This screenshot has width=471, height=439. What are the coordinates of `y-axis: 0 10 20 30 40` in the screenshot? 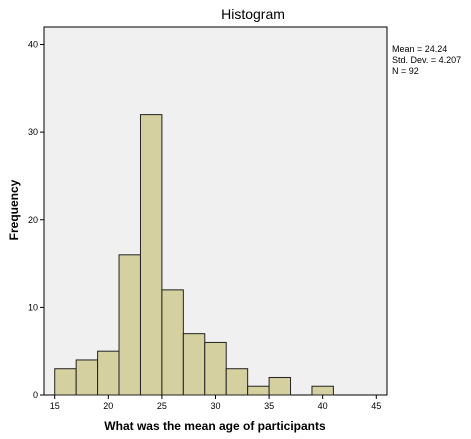 It's located at (36, 220).